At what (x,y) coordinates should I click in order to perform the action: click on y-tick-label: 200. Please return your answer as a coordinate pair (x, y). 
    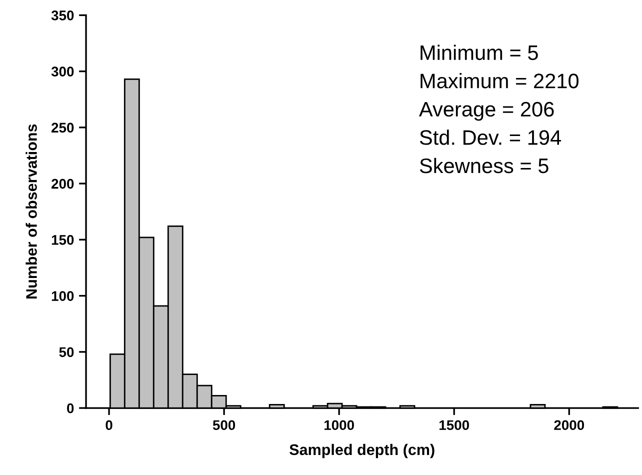
    Looking at the image, I should click on (63, 183).